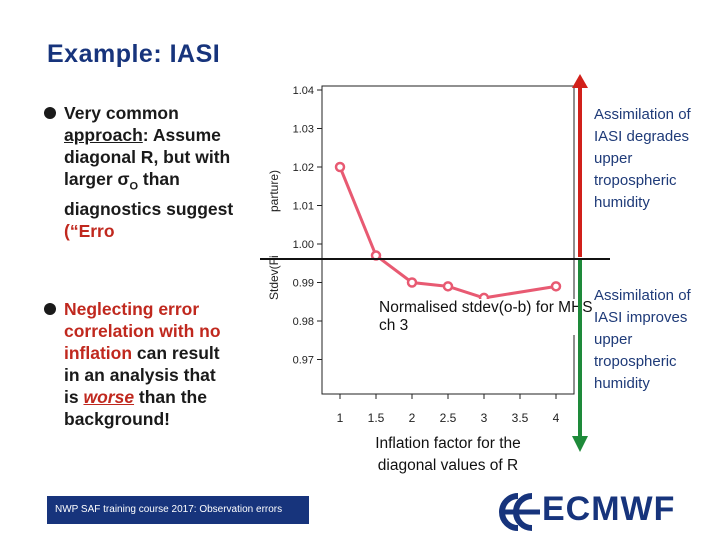 The height and width of the screenshot is (540, 720). Describe the element at coordinates (97, 179) in the screenshot. I see `bullet-1-line-4: larger σ` at that location.